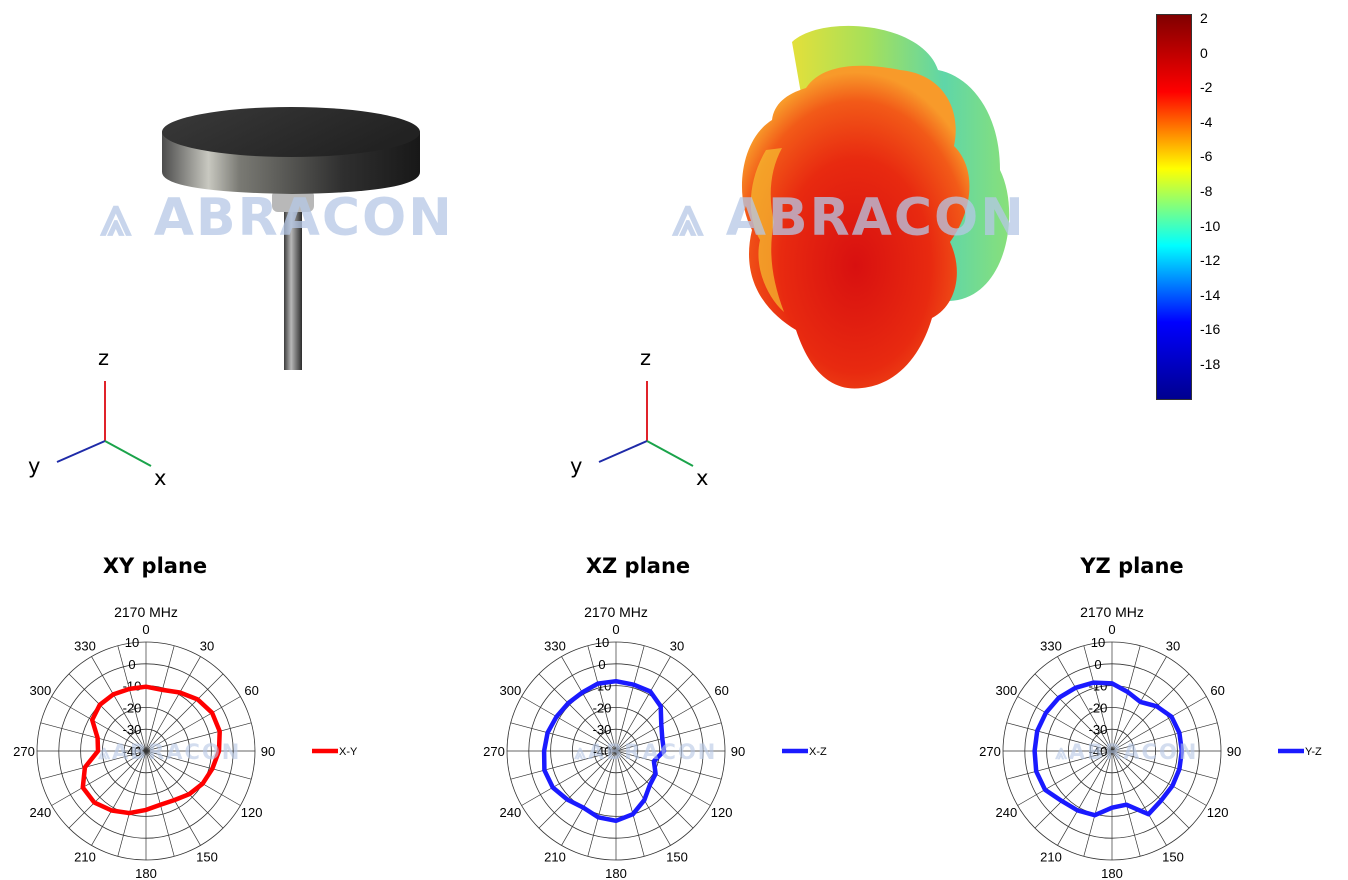 The image size is (1348, 880). Describe the element at coordinates (576, 466) in the screenshot. I see `y-axis-label-2: y` at that location.